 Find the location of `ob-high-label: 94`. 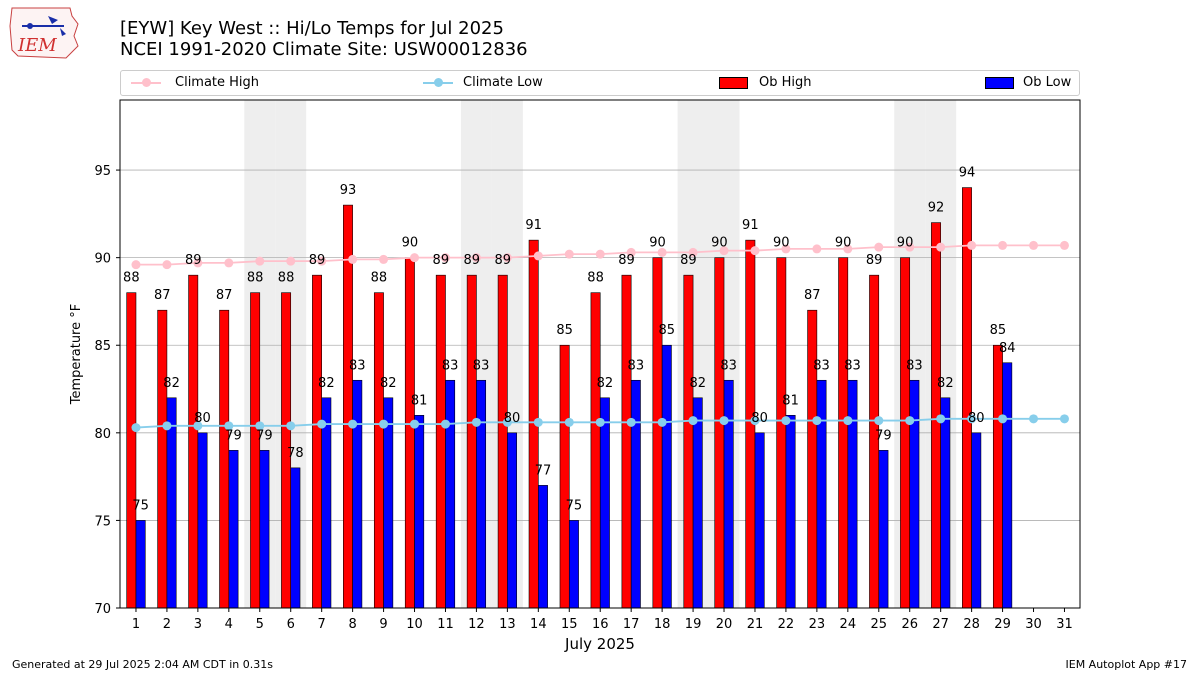

ob-high-label: 94 is located at coordinates (967, 173).